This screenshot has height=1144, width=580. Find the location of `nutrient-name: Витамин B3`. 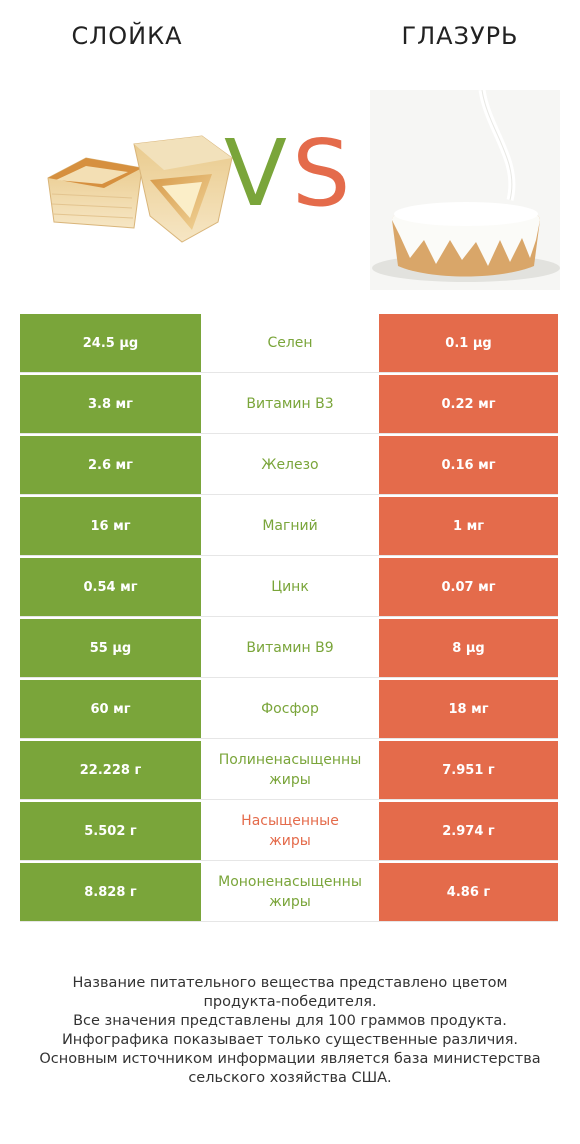

nutrient-name: Витамин B3 is located at coordinates (290, 404).